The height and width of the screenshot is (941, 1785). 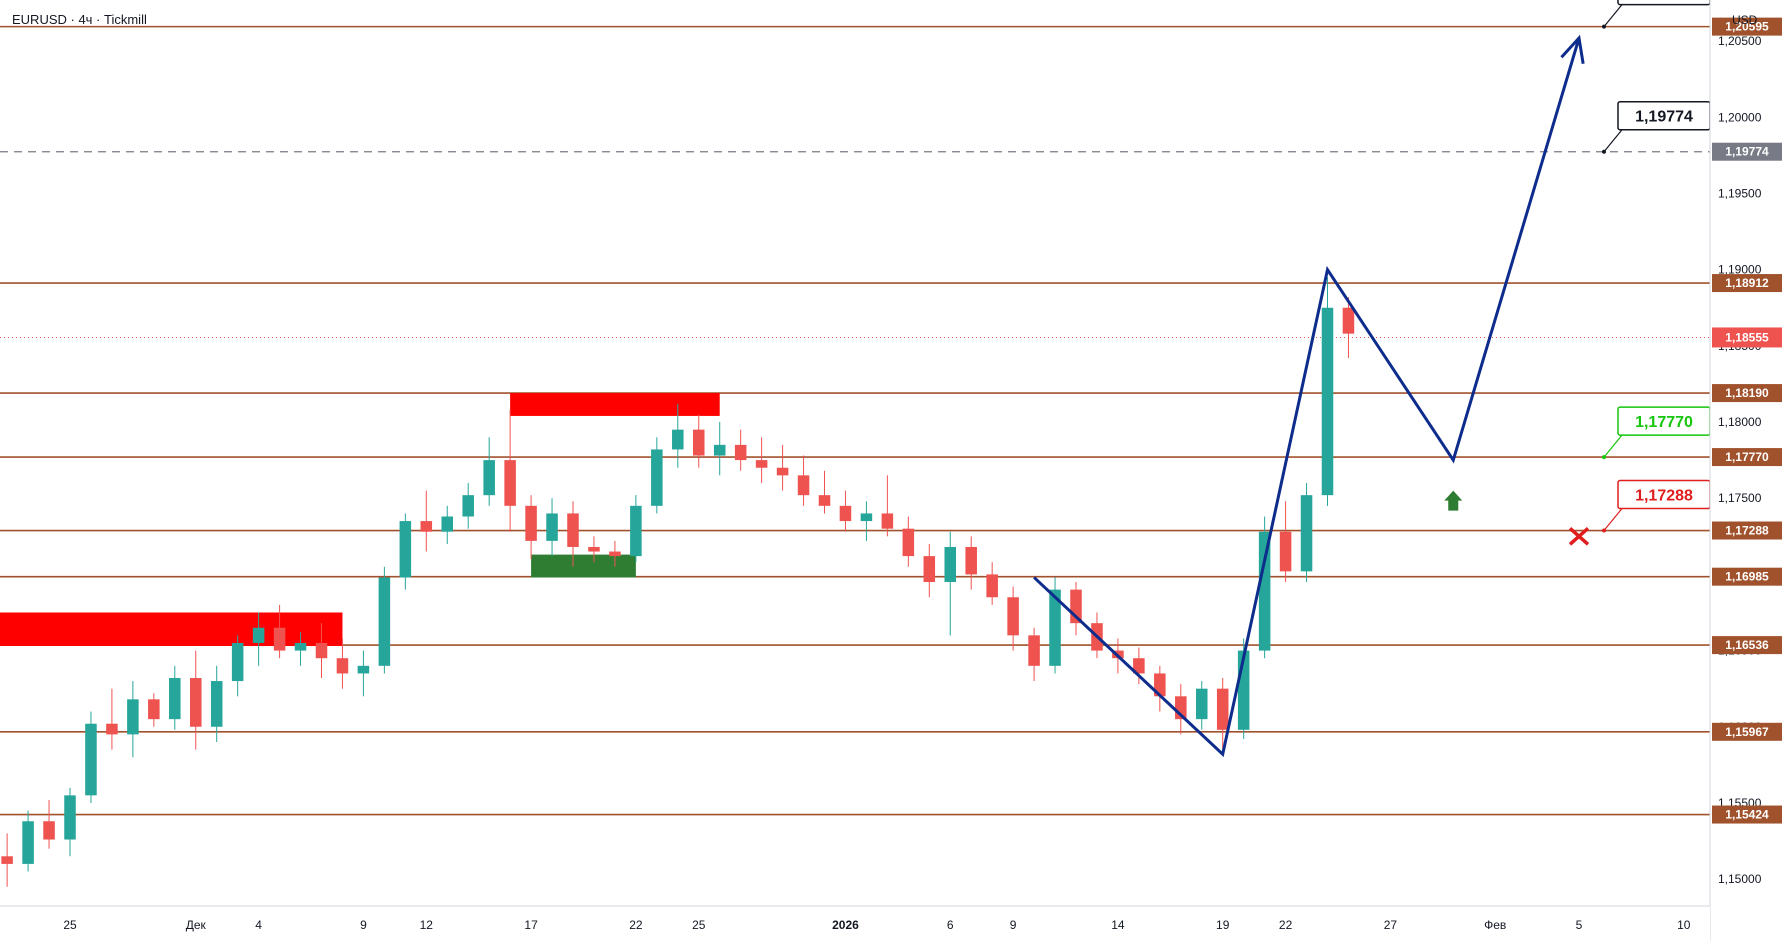 I want to click on level-price-label: 1,20595, so click(x=1747, y=27).